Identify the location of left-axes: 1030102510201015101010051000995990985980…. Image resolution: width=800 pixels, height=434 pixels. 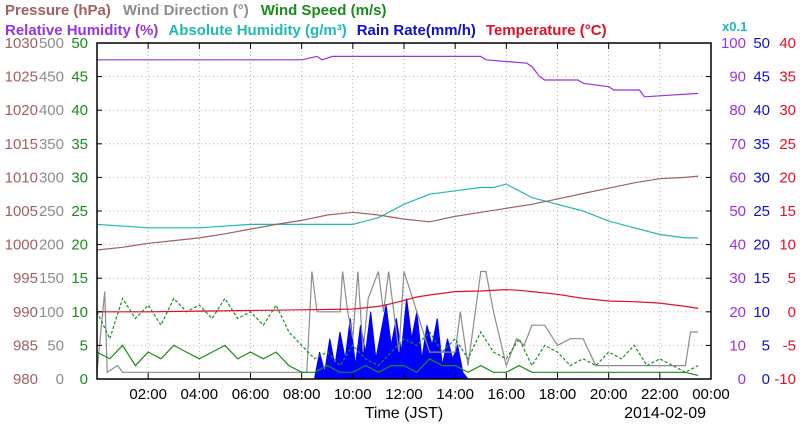
(46, 211).